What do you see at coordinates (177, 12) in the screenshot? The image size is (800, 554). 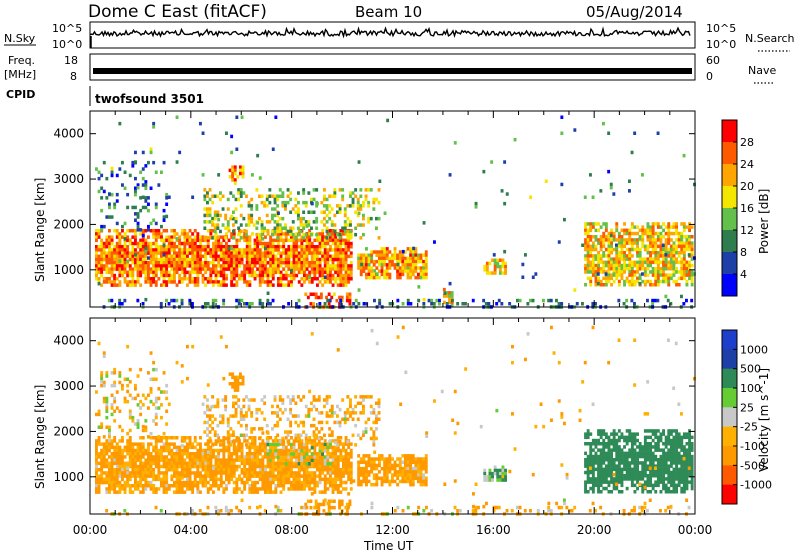 I see `station-title: Dome C East (fitACF)` at bounding box center [177, 12].